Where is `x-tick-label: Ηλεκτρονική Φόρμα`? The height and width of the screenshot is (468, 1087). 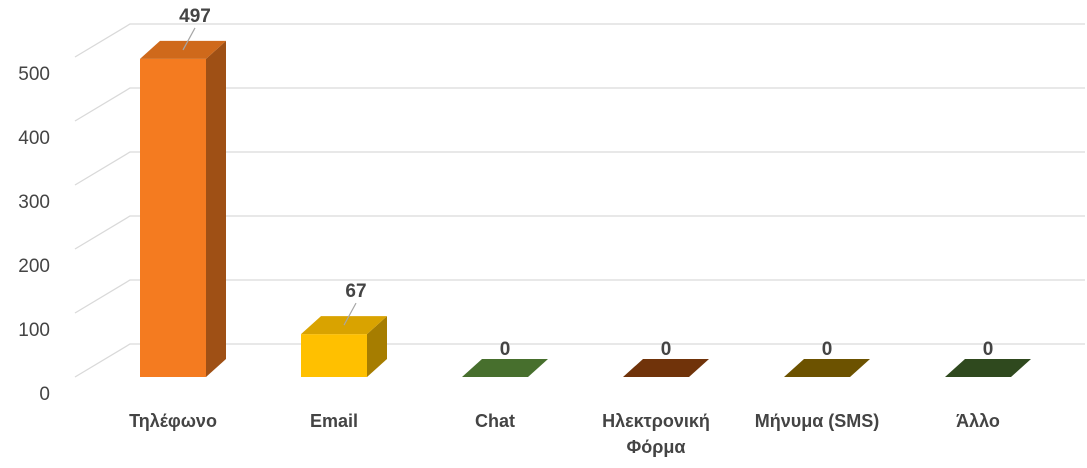
x-tick-label: Ηλεκτρονική Φόρμα is located at coordinates (656, 434).